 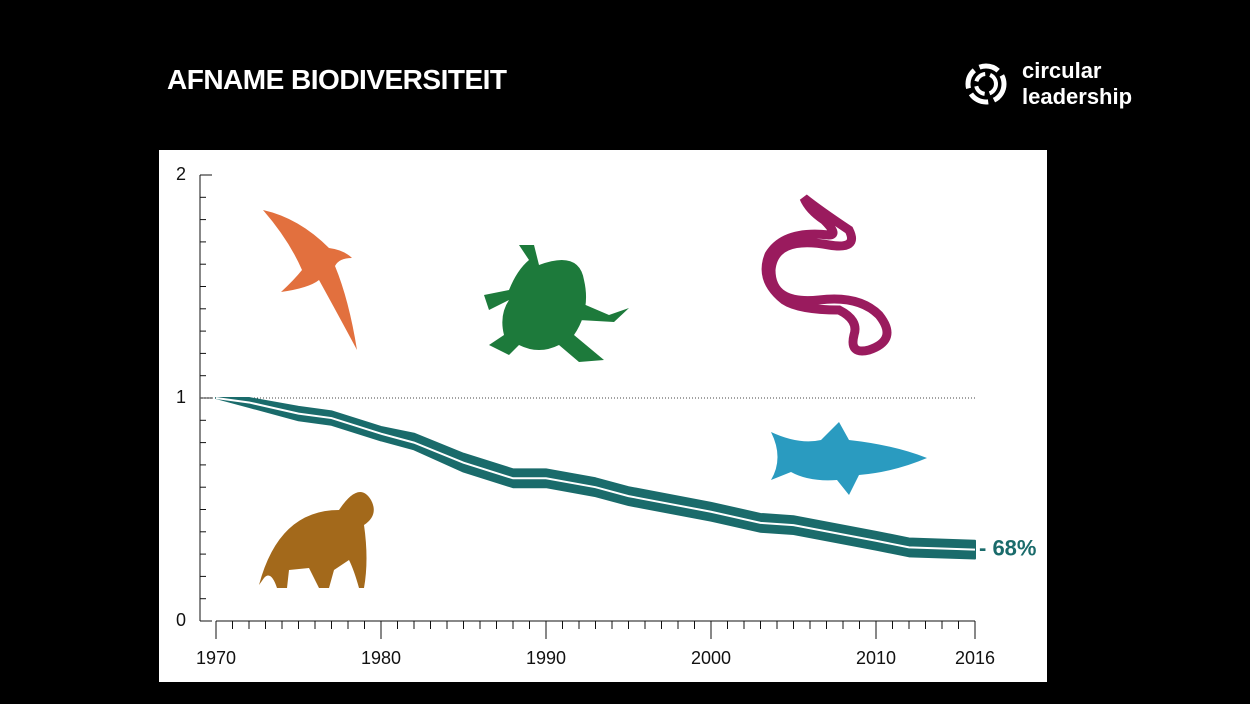 I want to click on x-tick-label: 1990, so click(x=546, y=658).